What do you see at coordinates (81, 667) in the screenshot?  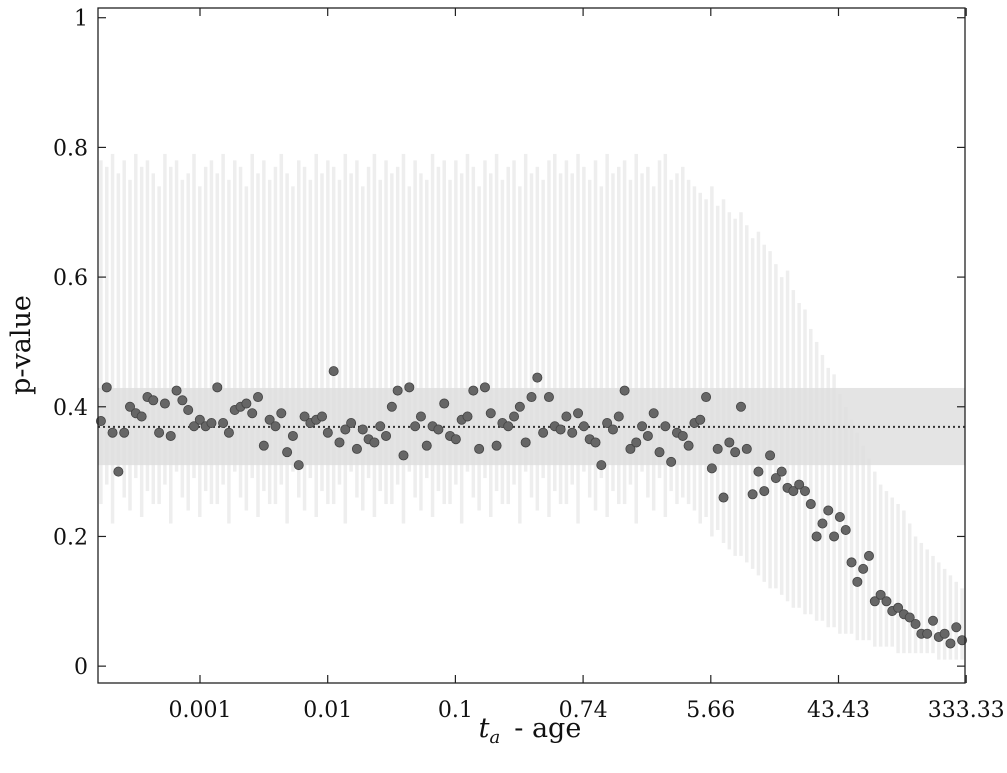 I see `y-tick-label: 0` at bounding box center [81, 667].